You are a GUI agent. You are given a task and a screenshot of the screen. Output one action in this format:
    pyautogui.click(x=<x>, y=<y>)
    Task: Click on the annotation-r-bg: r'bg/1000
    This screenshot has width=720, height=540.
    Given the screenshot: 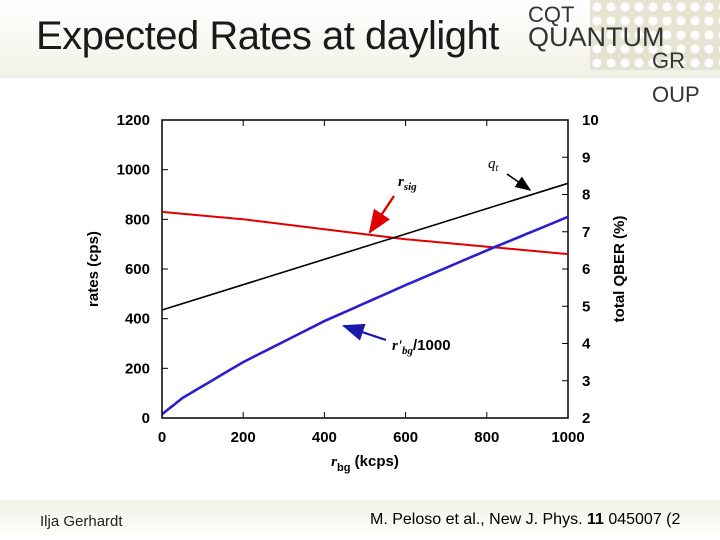 What is the action you would take?
    pyautogui.click(x=421, y=347)
    